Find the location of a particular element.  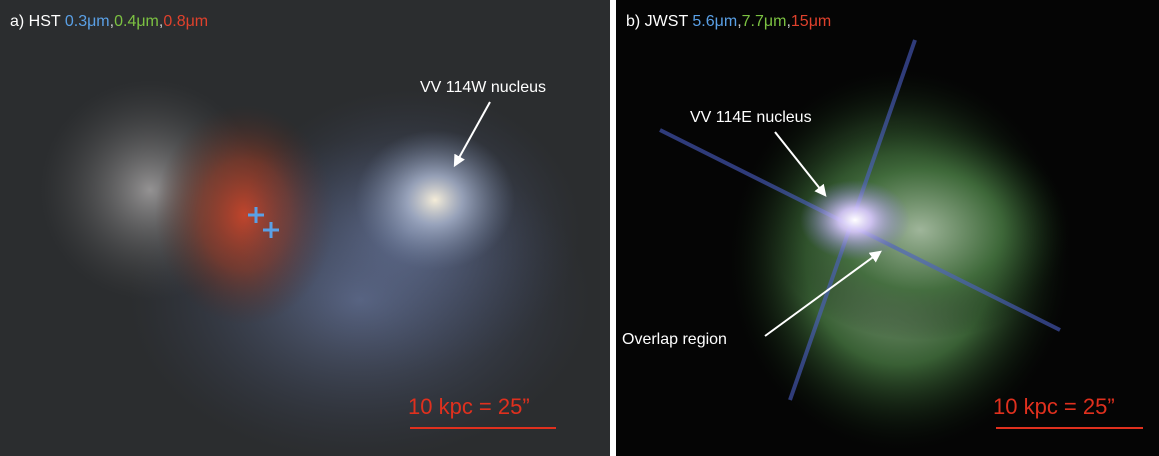

band-label: 15μm is located at coordinates (811, 21).